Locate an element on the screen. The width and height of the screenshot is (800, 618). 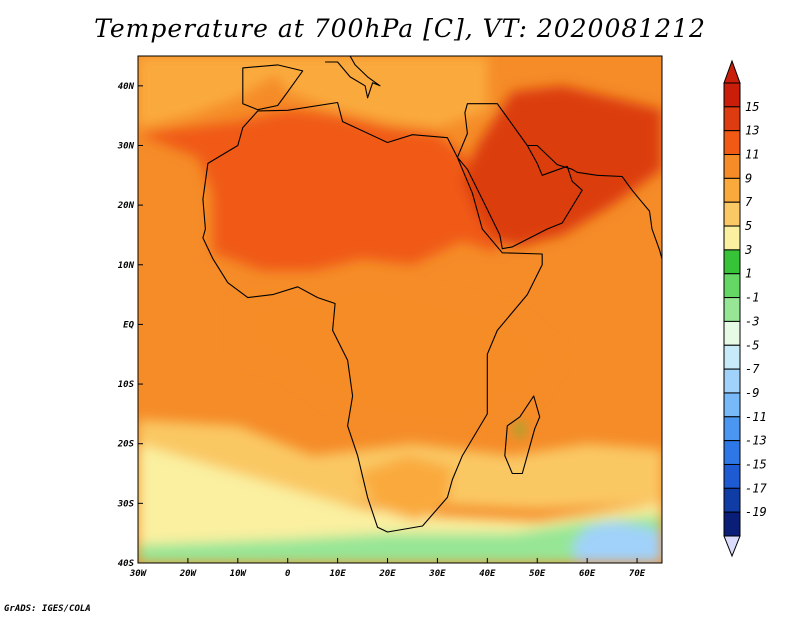
x-tick-label: 70E is located at coordinates (637, 574).